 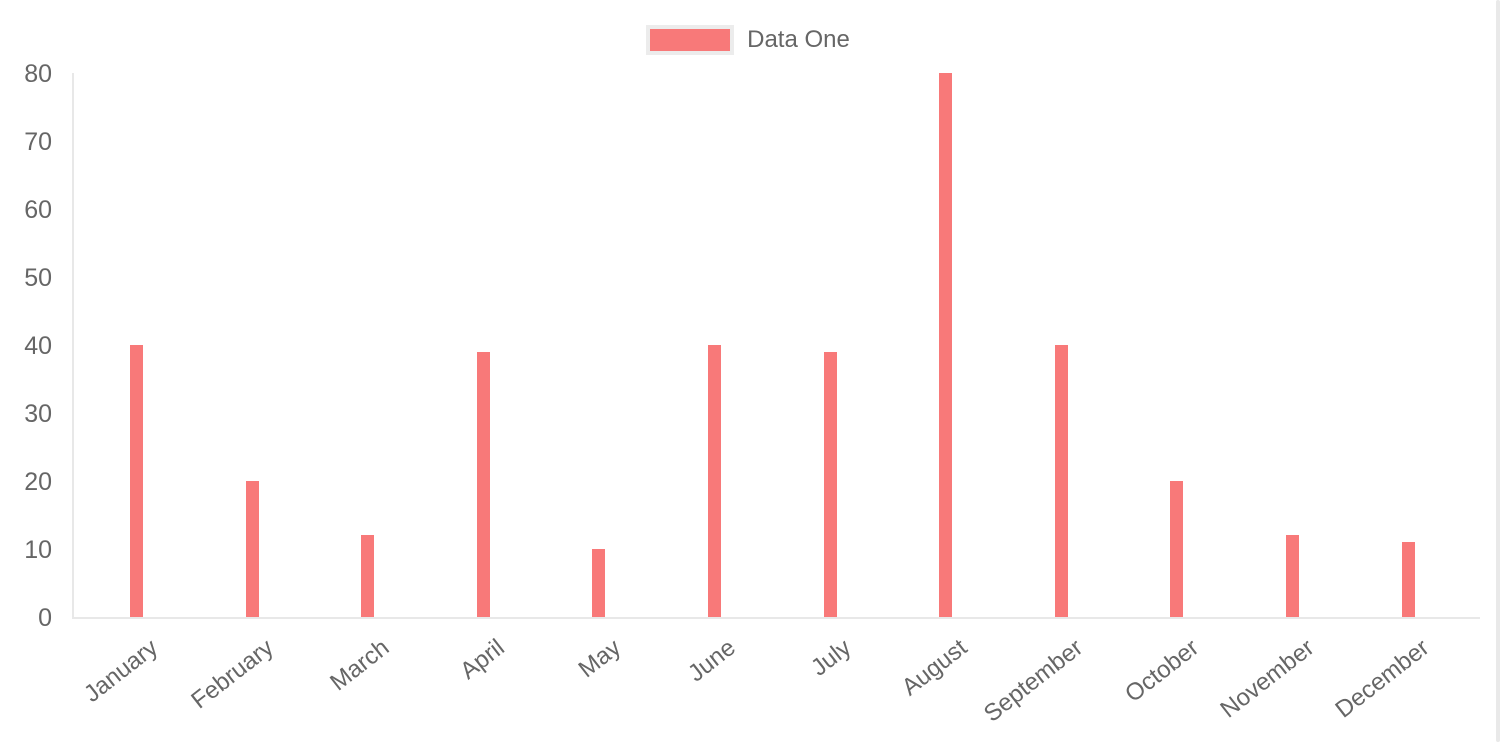 I want to click on bar-january, so click(x=136, y=481).